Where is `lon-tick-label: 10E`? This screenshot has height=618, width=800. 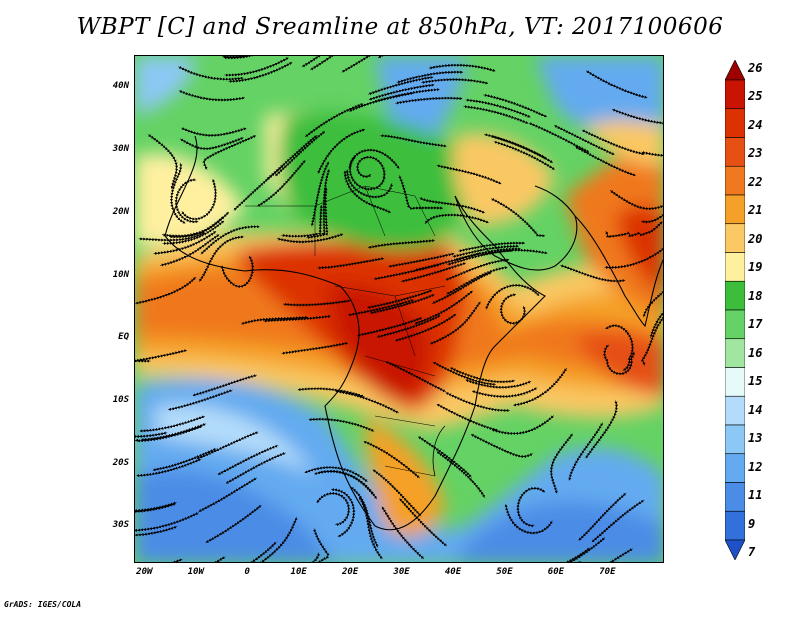
lon-tick-label: 10E is located at coordinates (298, 572).